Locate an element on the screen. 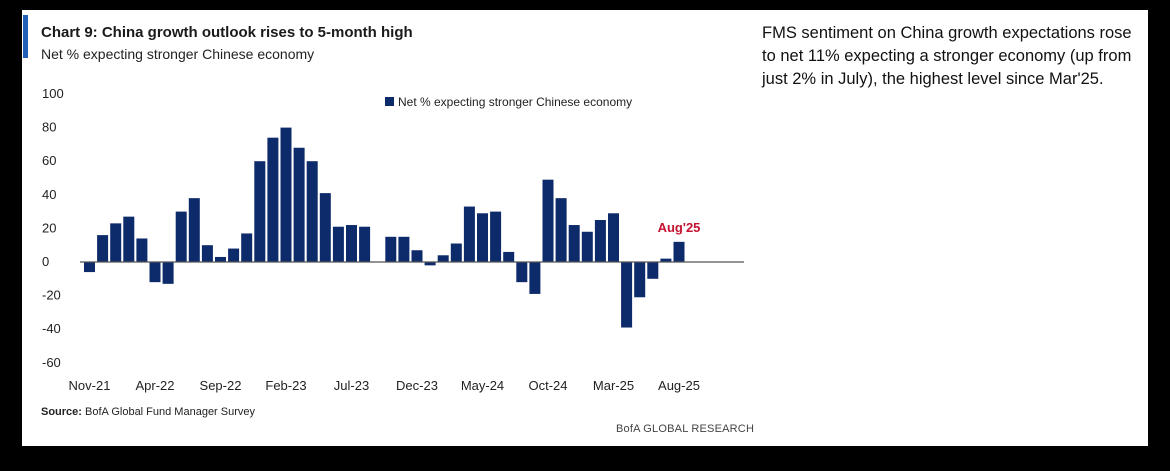 Image resolution: width=1170 pixels, height=471 pixels. brand-label: BofA GLOBAL RESEARCH is located at coordinates (685, 429).